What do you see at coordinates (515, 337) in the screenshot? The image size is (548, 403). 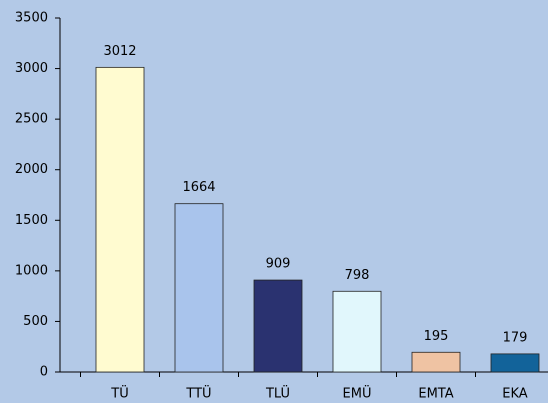 I see `data-label: 179` at bounding box center [515, 337].